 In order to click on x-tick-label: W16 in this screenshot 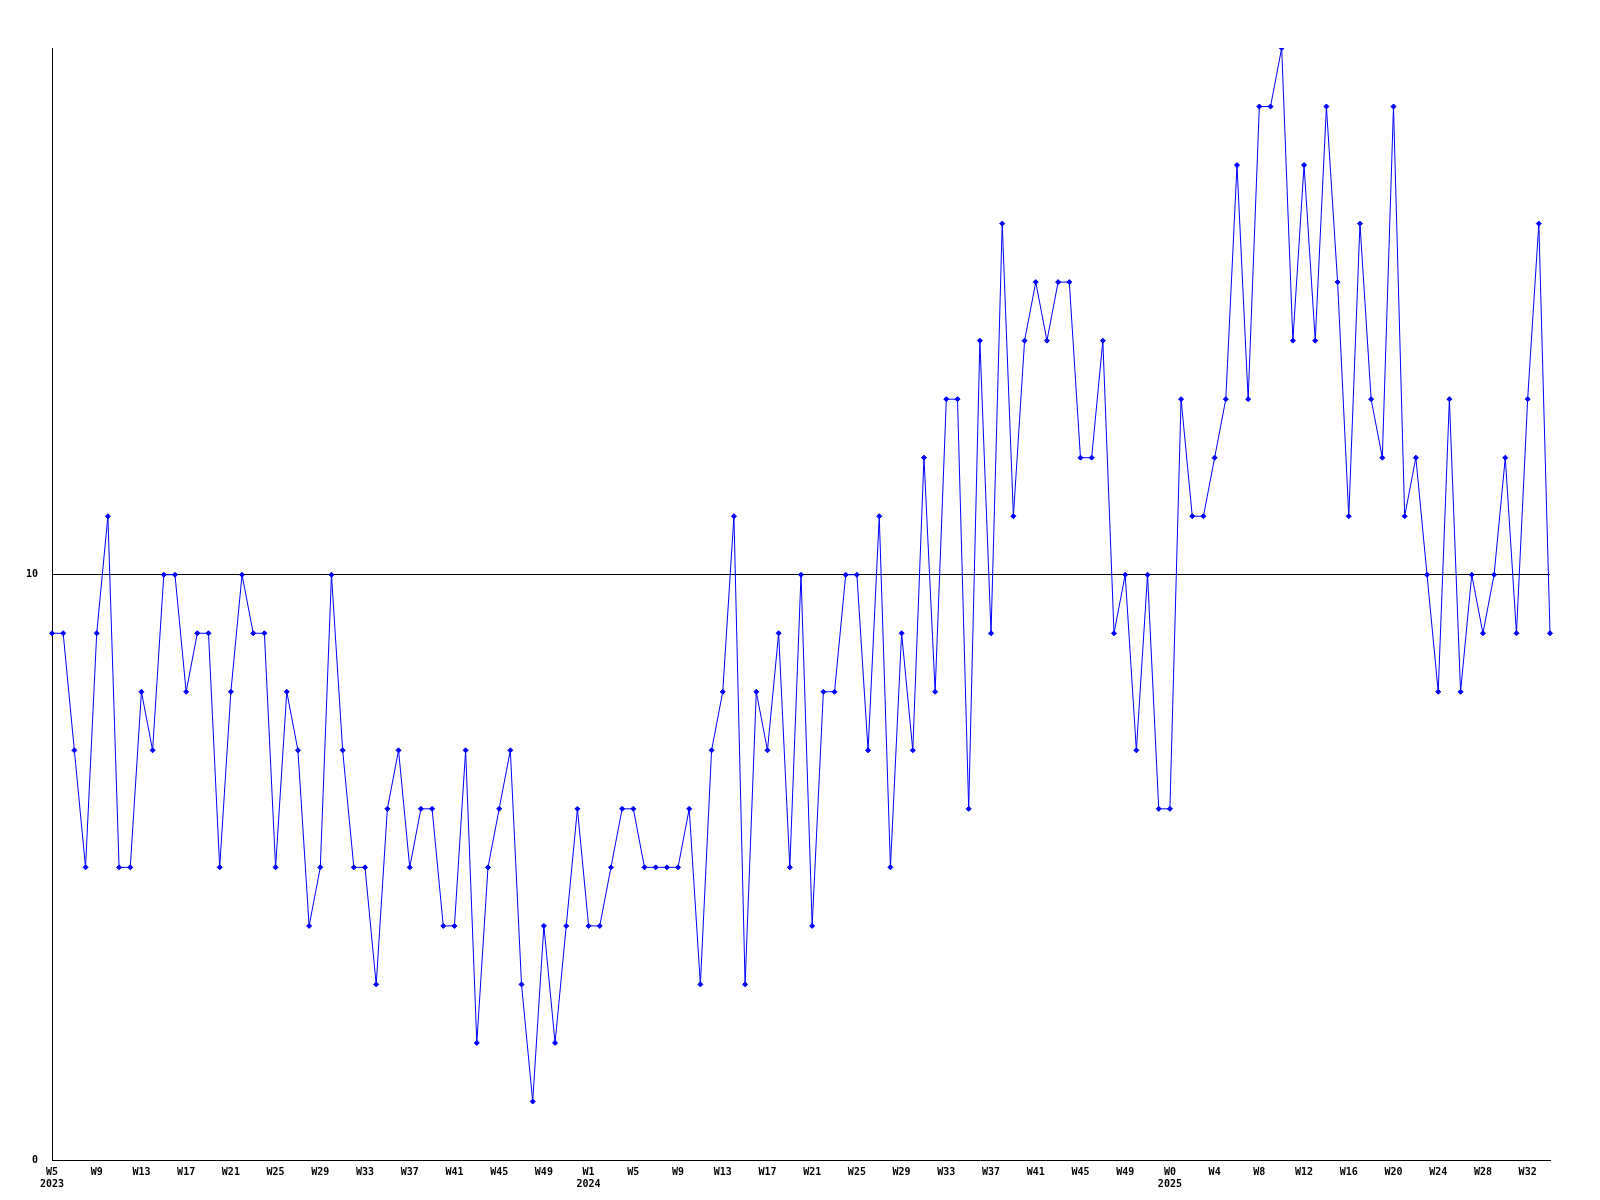, I will do `click(1348, 1171)`.